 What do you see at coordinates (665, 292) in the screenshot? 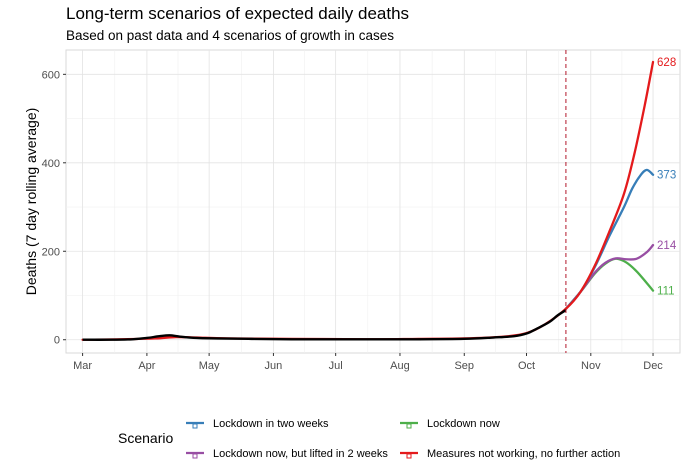
I see `series-end-label: 111` at bounding box center [665, 292].